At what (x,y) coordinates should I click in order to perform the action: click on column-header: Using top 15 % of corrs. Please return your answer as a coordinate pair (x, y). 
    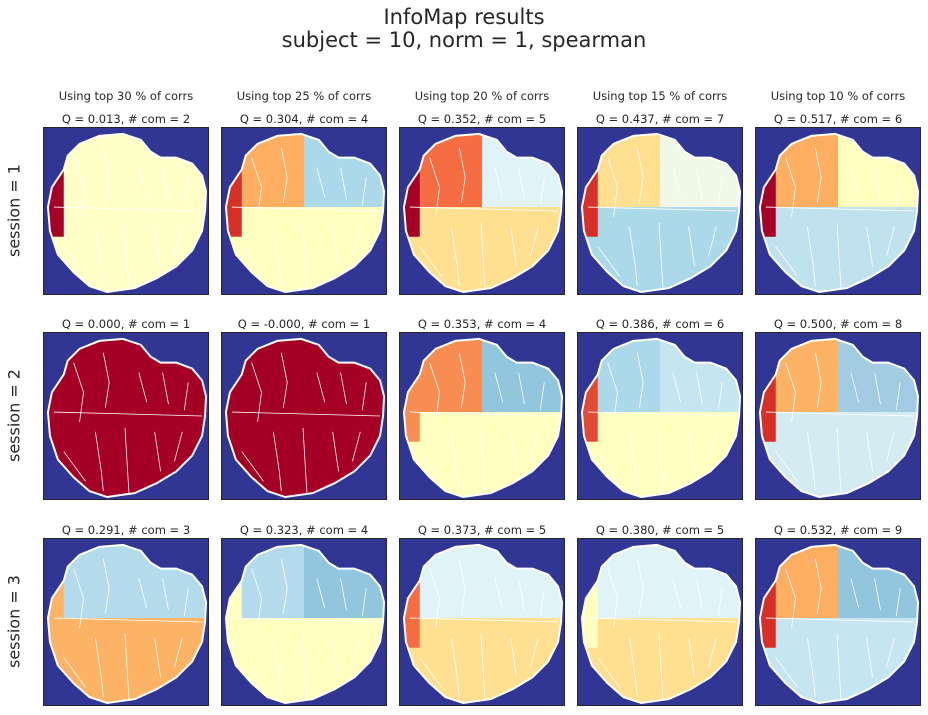
    Looking at the image, I should click on (660, 96).